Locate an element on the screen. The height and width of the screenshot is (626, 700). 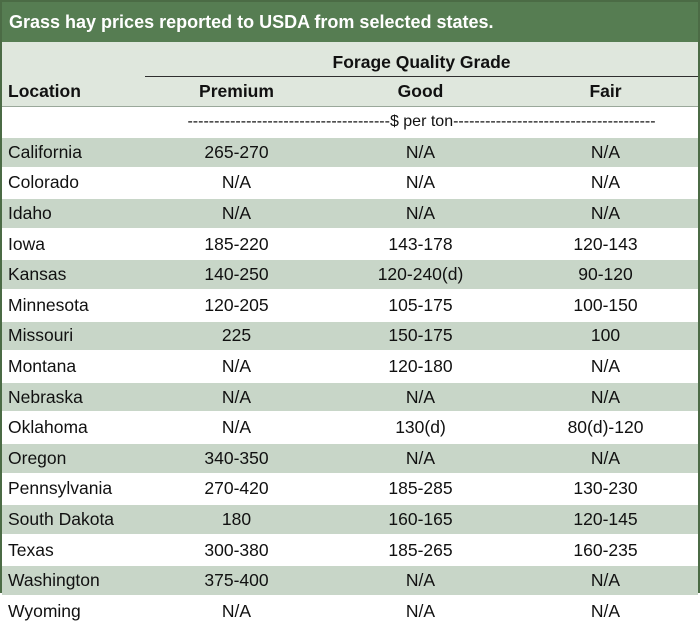
premium-cell: 140-250 is located at coordinates (236, 274).